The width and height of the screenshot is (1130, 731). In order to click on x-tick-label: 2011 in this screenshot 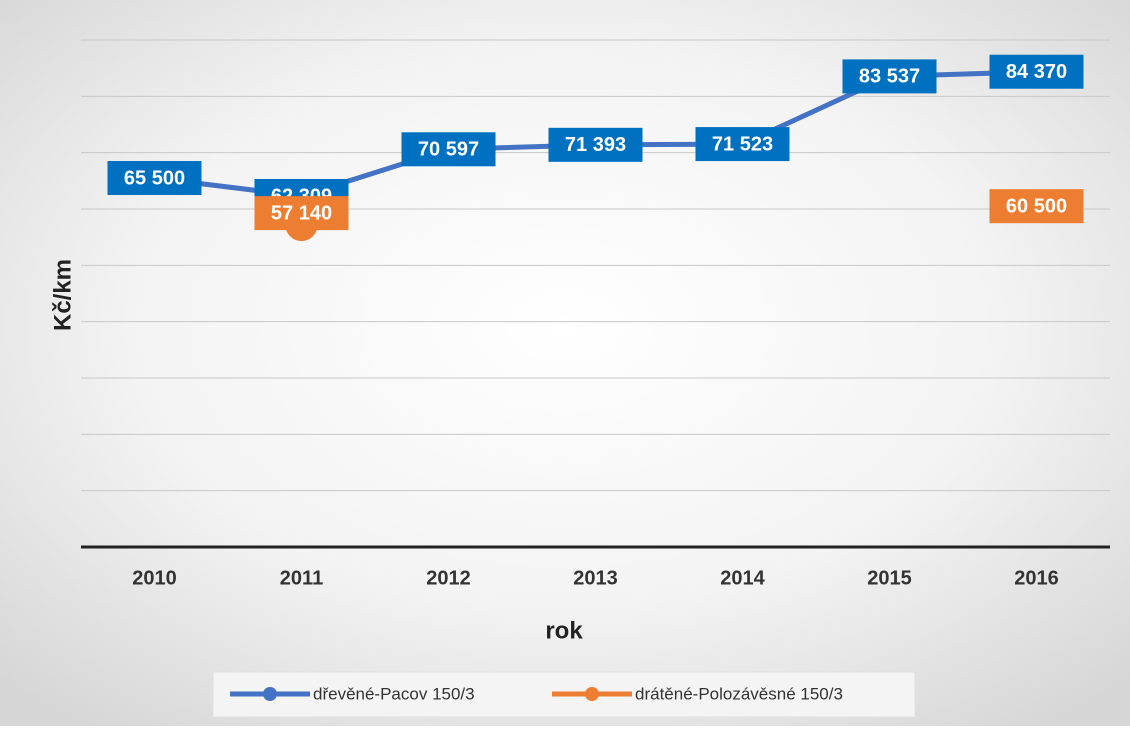, I will do `click(301, 578)`.